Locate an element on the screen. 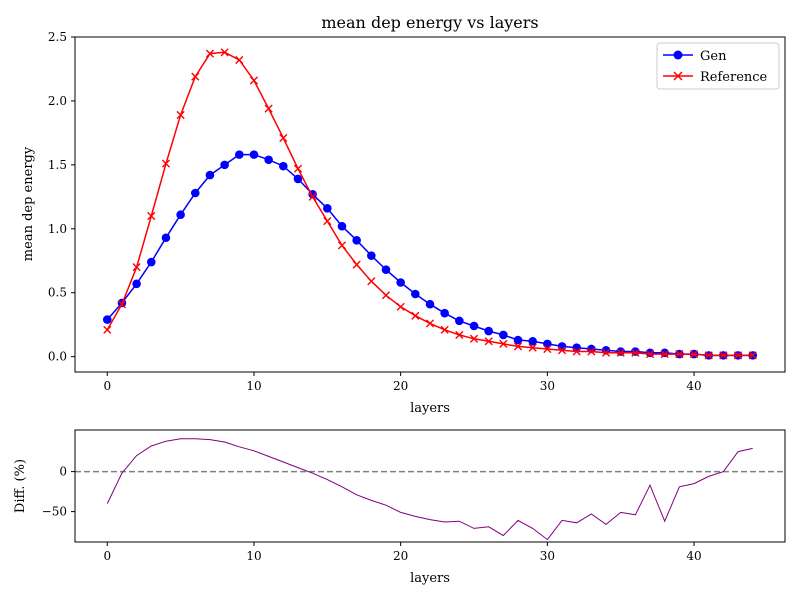 The height and width of the screenshot is (604, 800). main-x-tick-label: 30 is located at coordinates (547, 386).